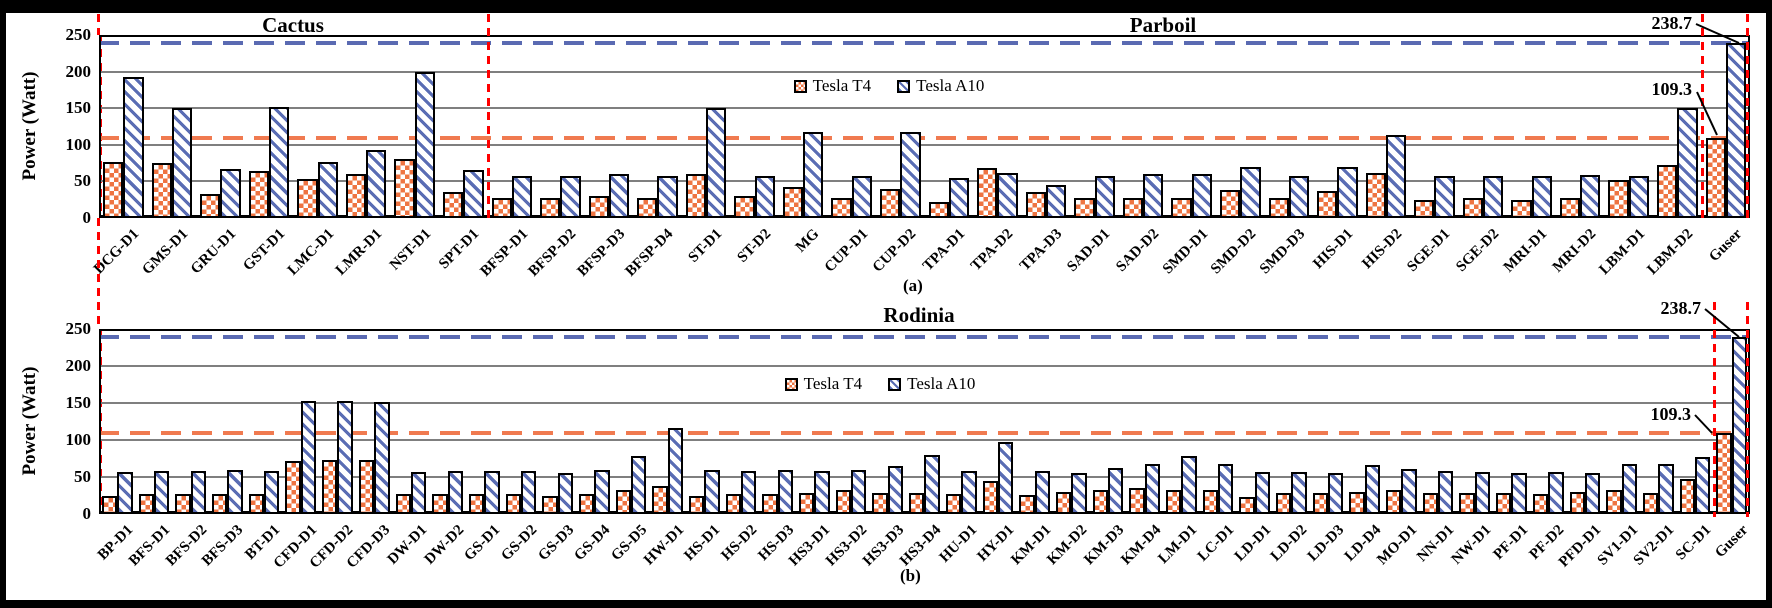 The width and height of the screenshot is (1772, 608). Describe the element at coordinates (1247, 505) in the screenshot. I see `bar-b-ld-d1-tesla-t4` at that location.